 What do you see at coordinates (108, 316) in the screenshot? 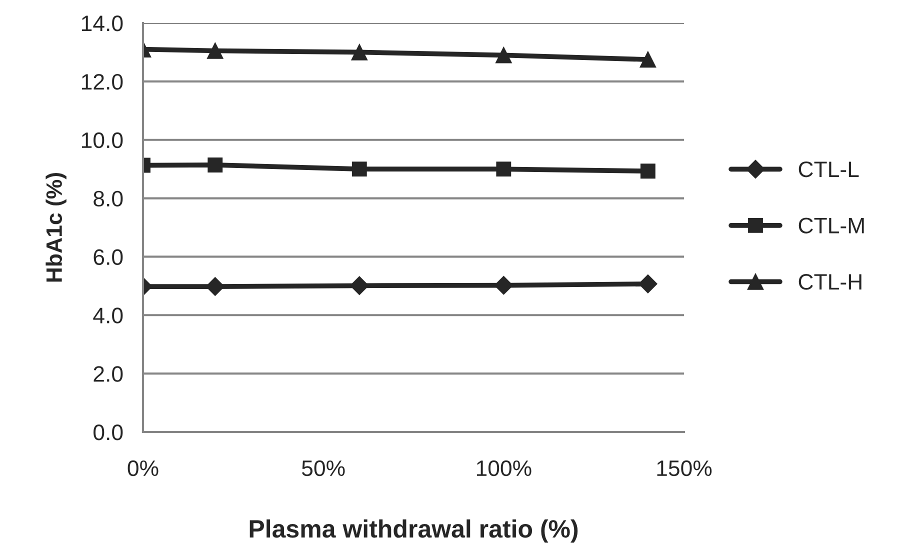
I see `y-tick-label: 4.0` at bounding box center [108, 316].